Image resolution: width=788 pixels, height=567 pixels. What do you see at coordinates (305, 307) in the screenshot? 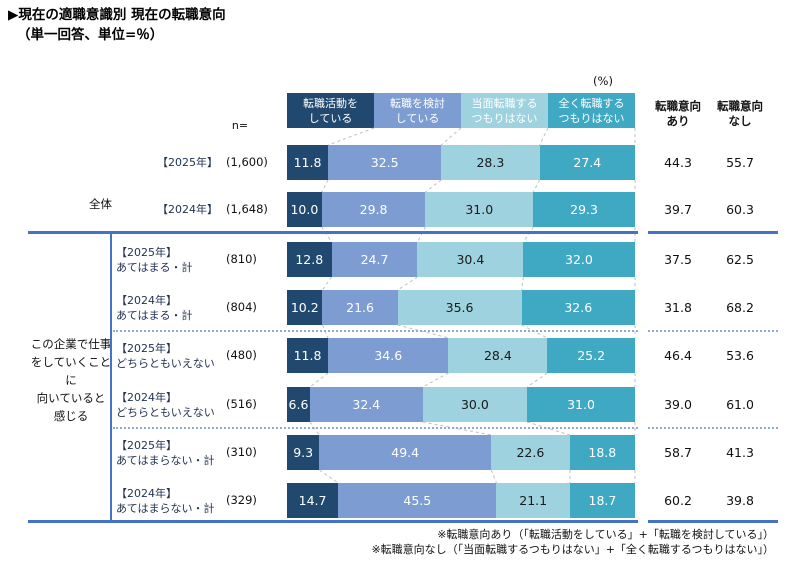
I see `bar-segment-job-hunting: 10.2` at bounding box center [305, 307].